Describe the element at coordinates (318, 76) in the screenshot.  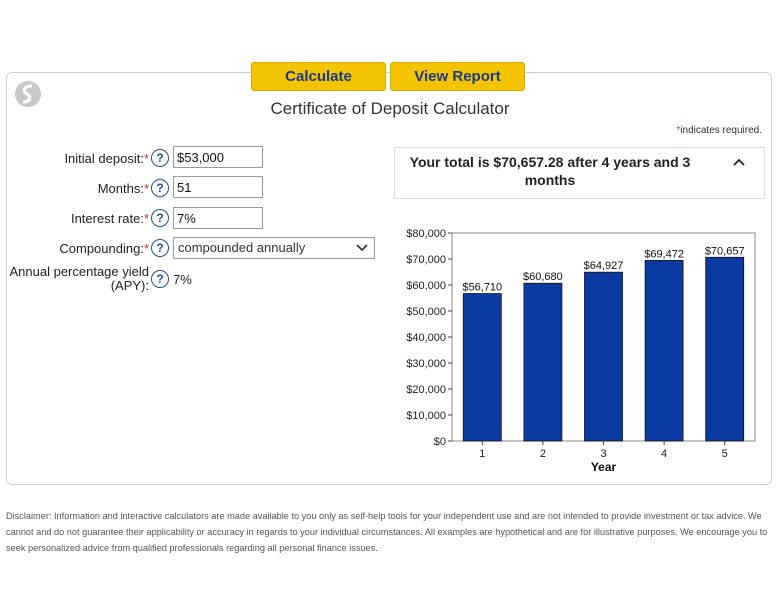
I see `calculate-button: Calculate` at that location.